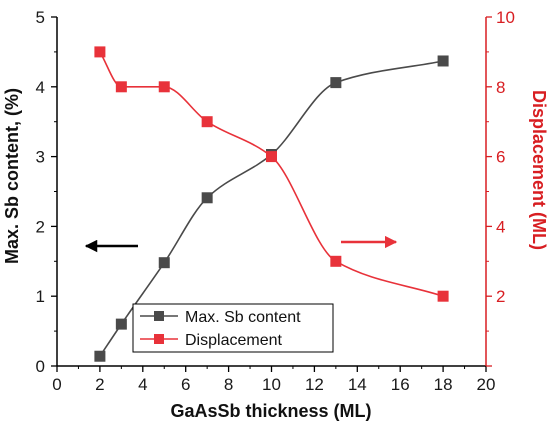 The height and width of the screenshot is (432, 550). What do you see at coordinates (400, 384) in the screenshot?
I see `x-tick-label: 16` at bounding box center [400, 384].